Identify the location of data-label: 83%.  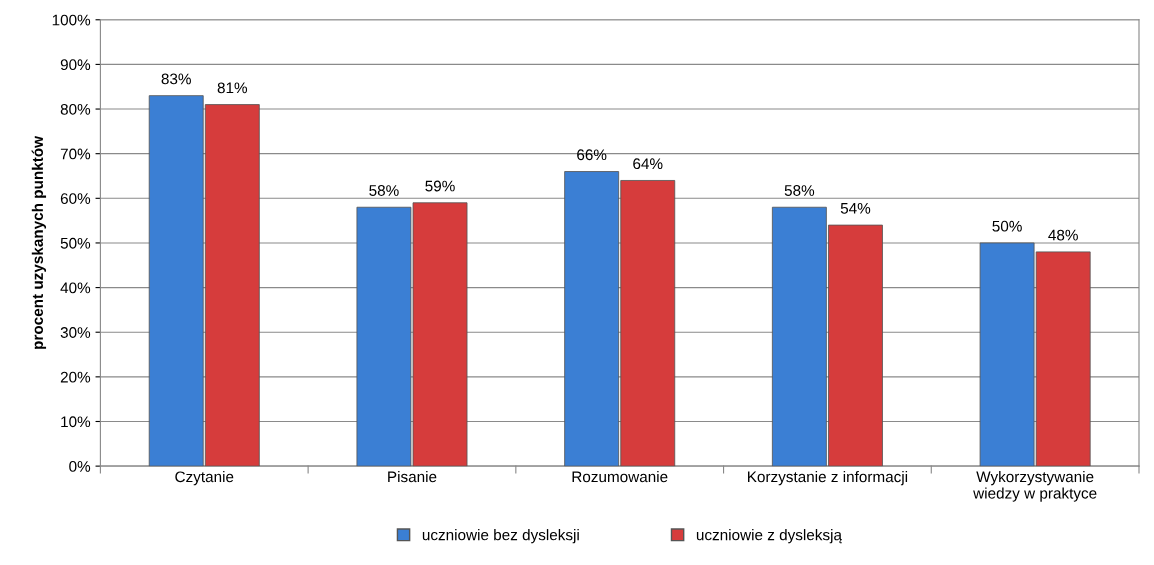
(176, 79).